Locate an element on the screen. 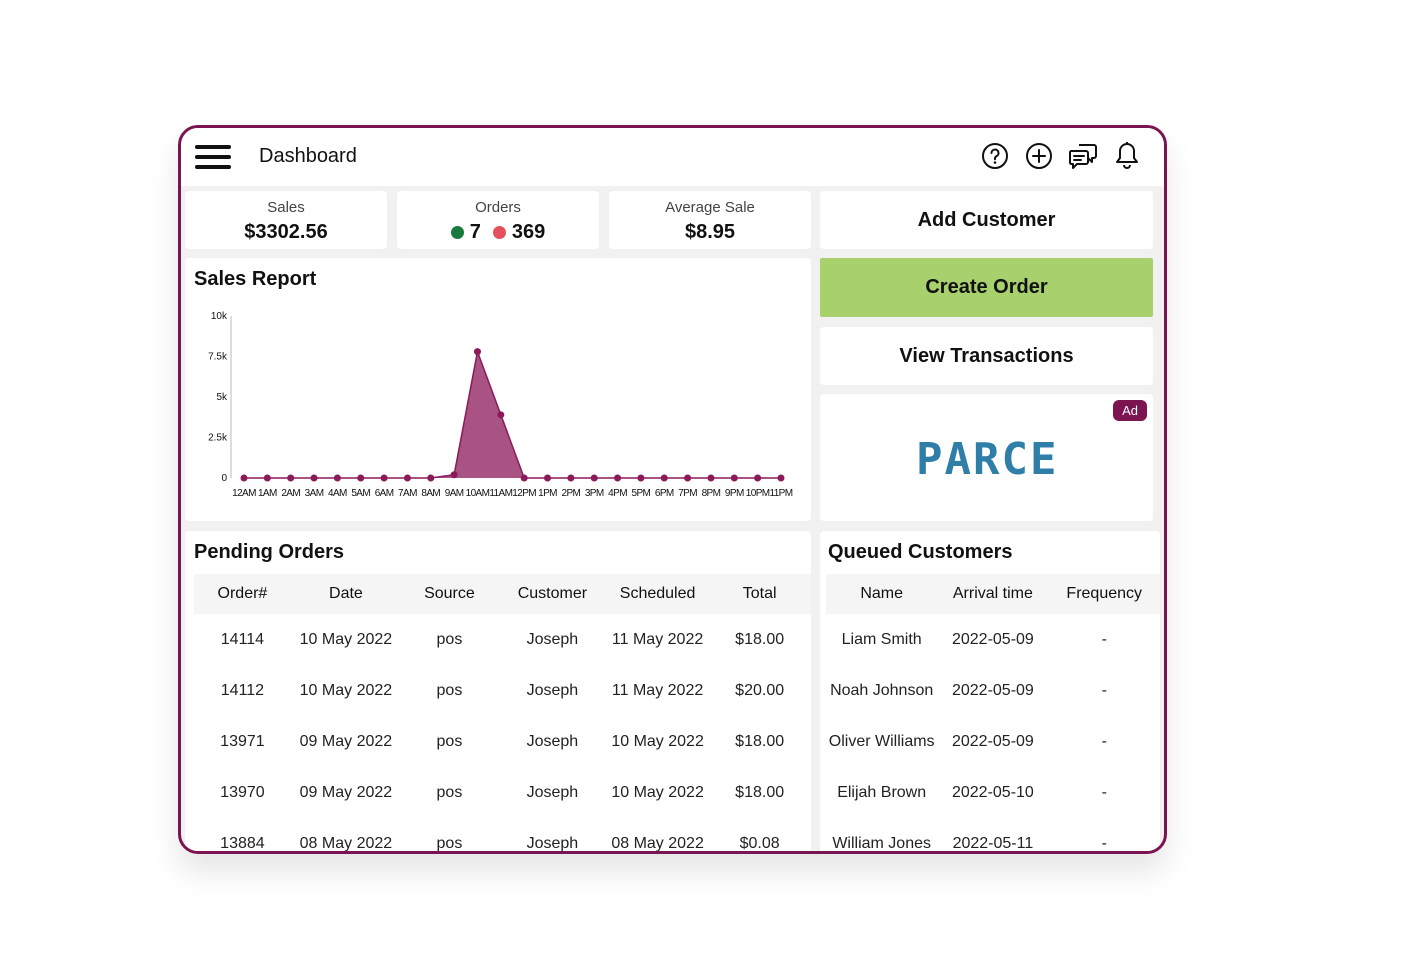 This screenshot has width=1401, height=973. x-tick-label: 12PM is located at coordinates (524, 493).